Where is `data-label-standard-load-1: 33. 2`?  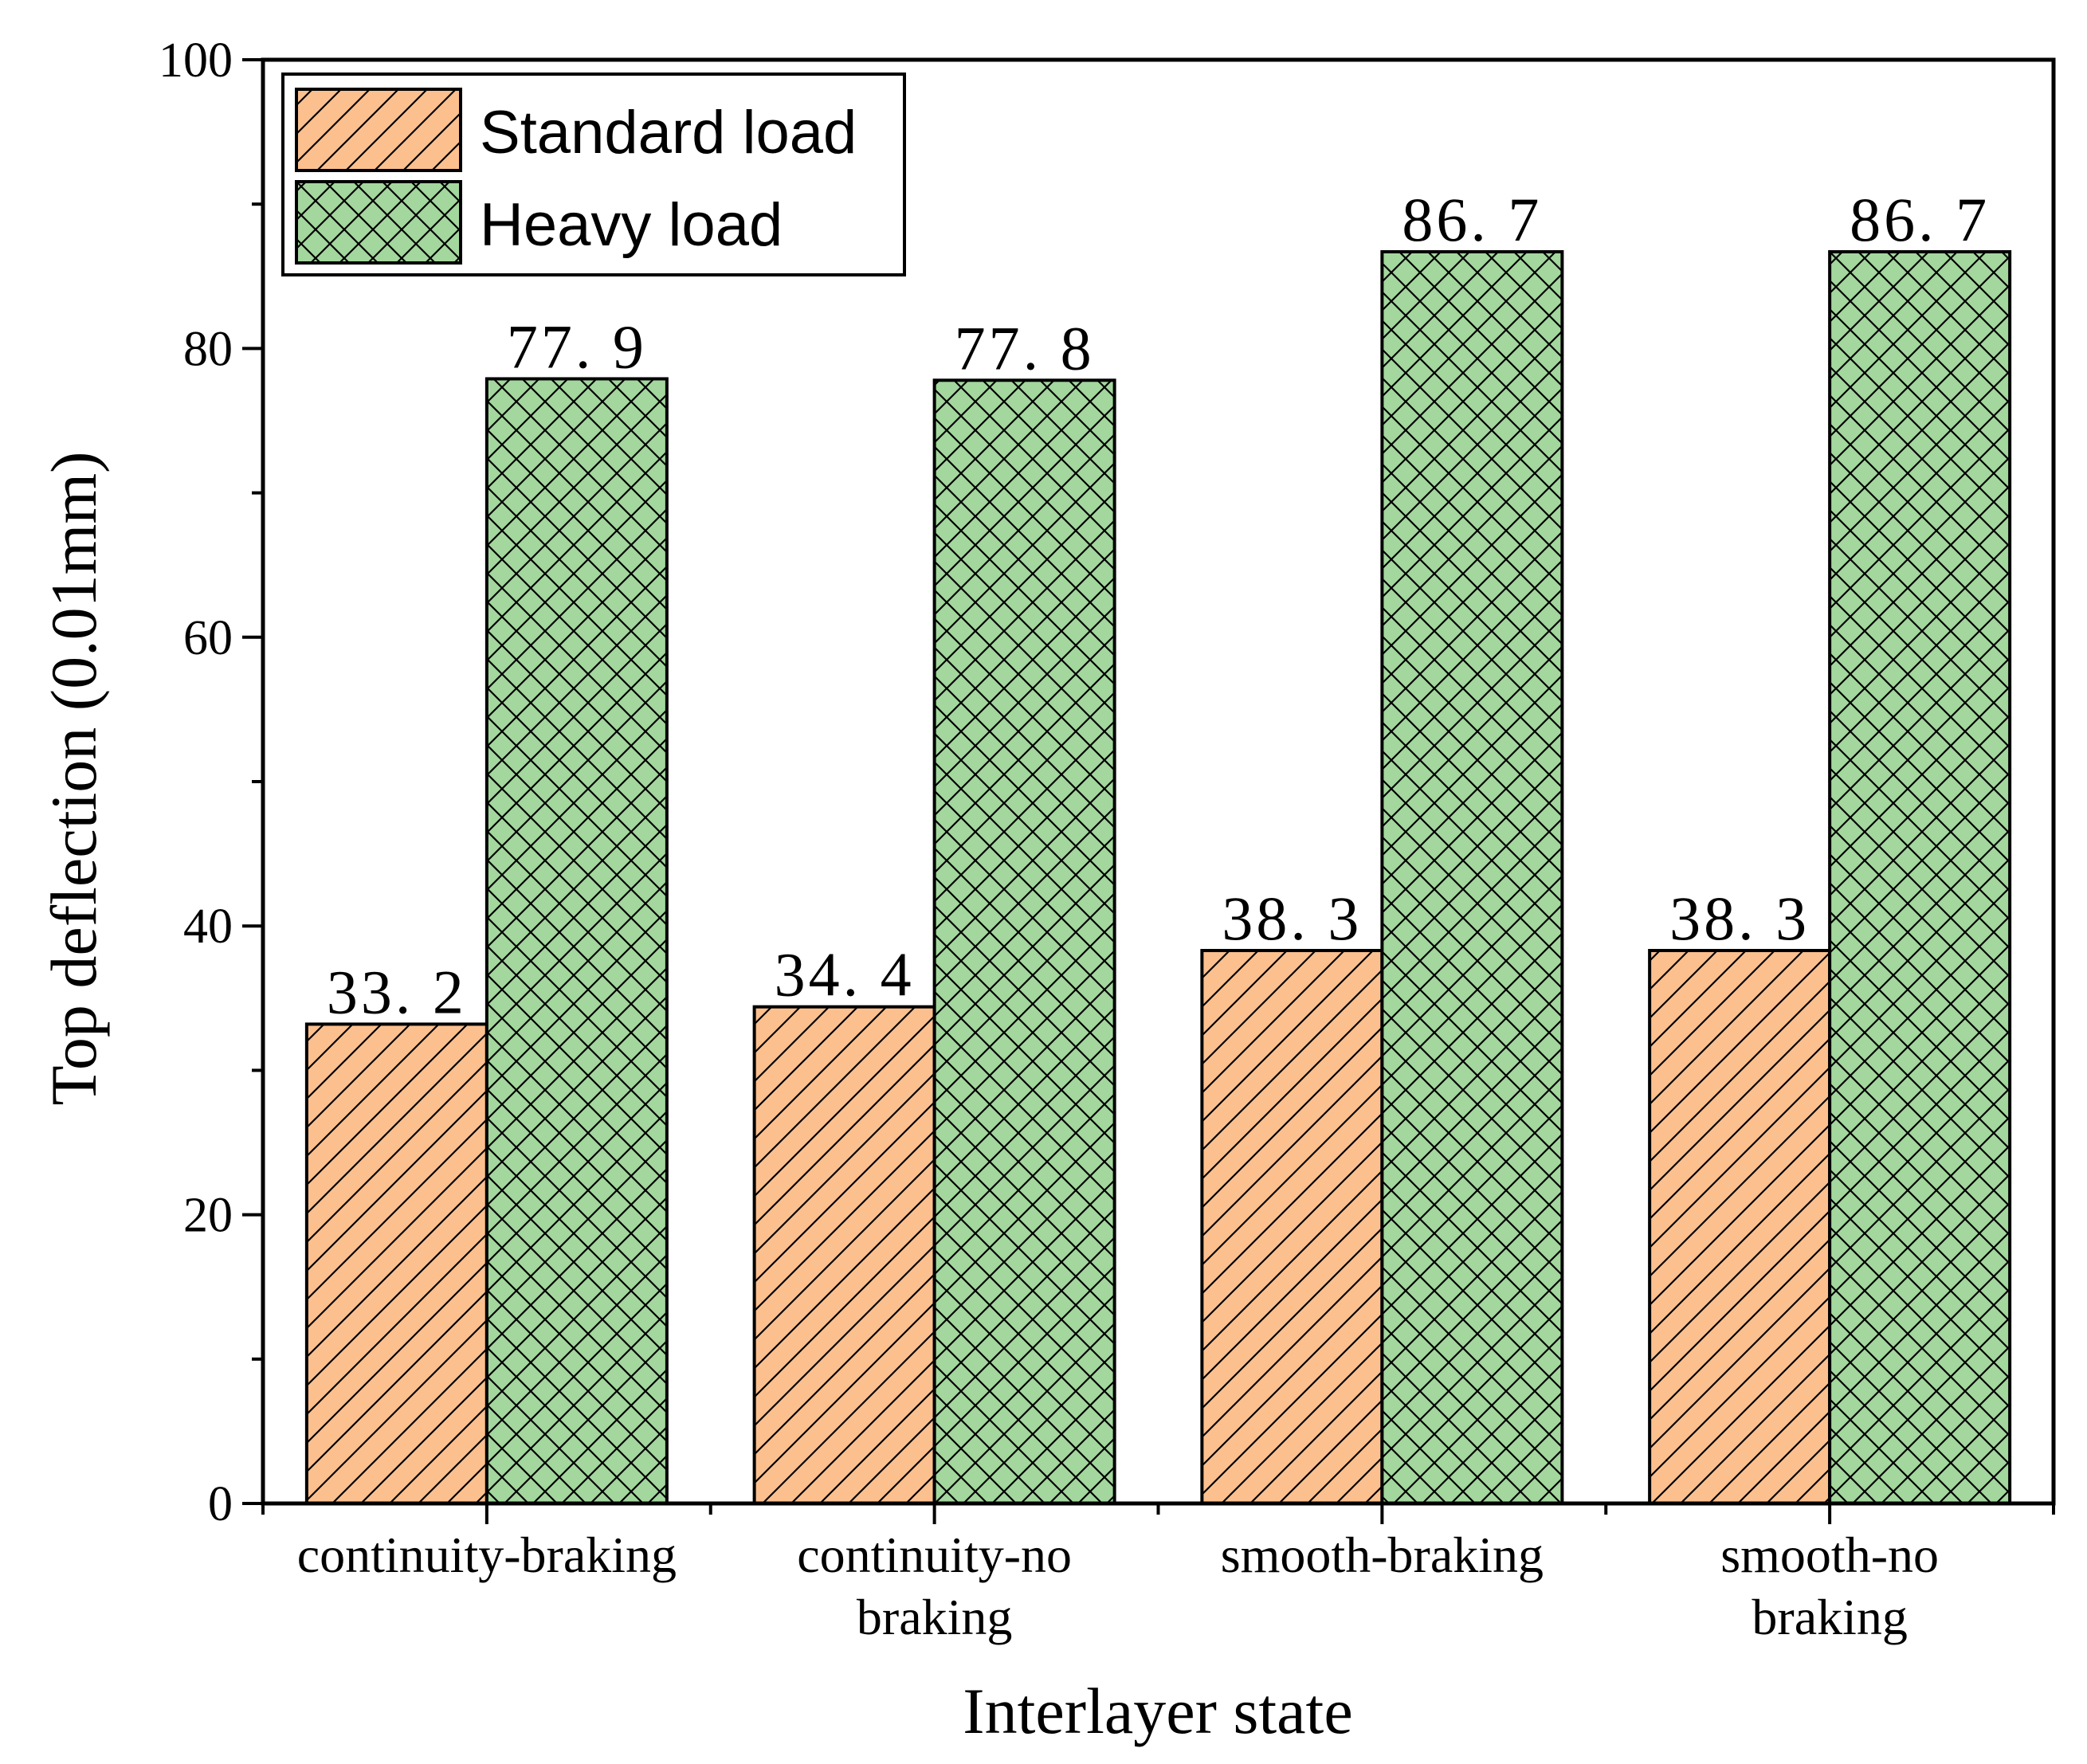
data-label-standard-load-1: 33. 2 is located at coordinates (397, 991).